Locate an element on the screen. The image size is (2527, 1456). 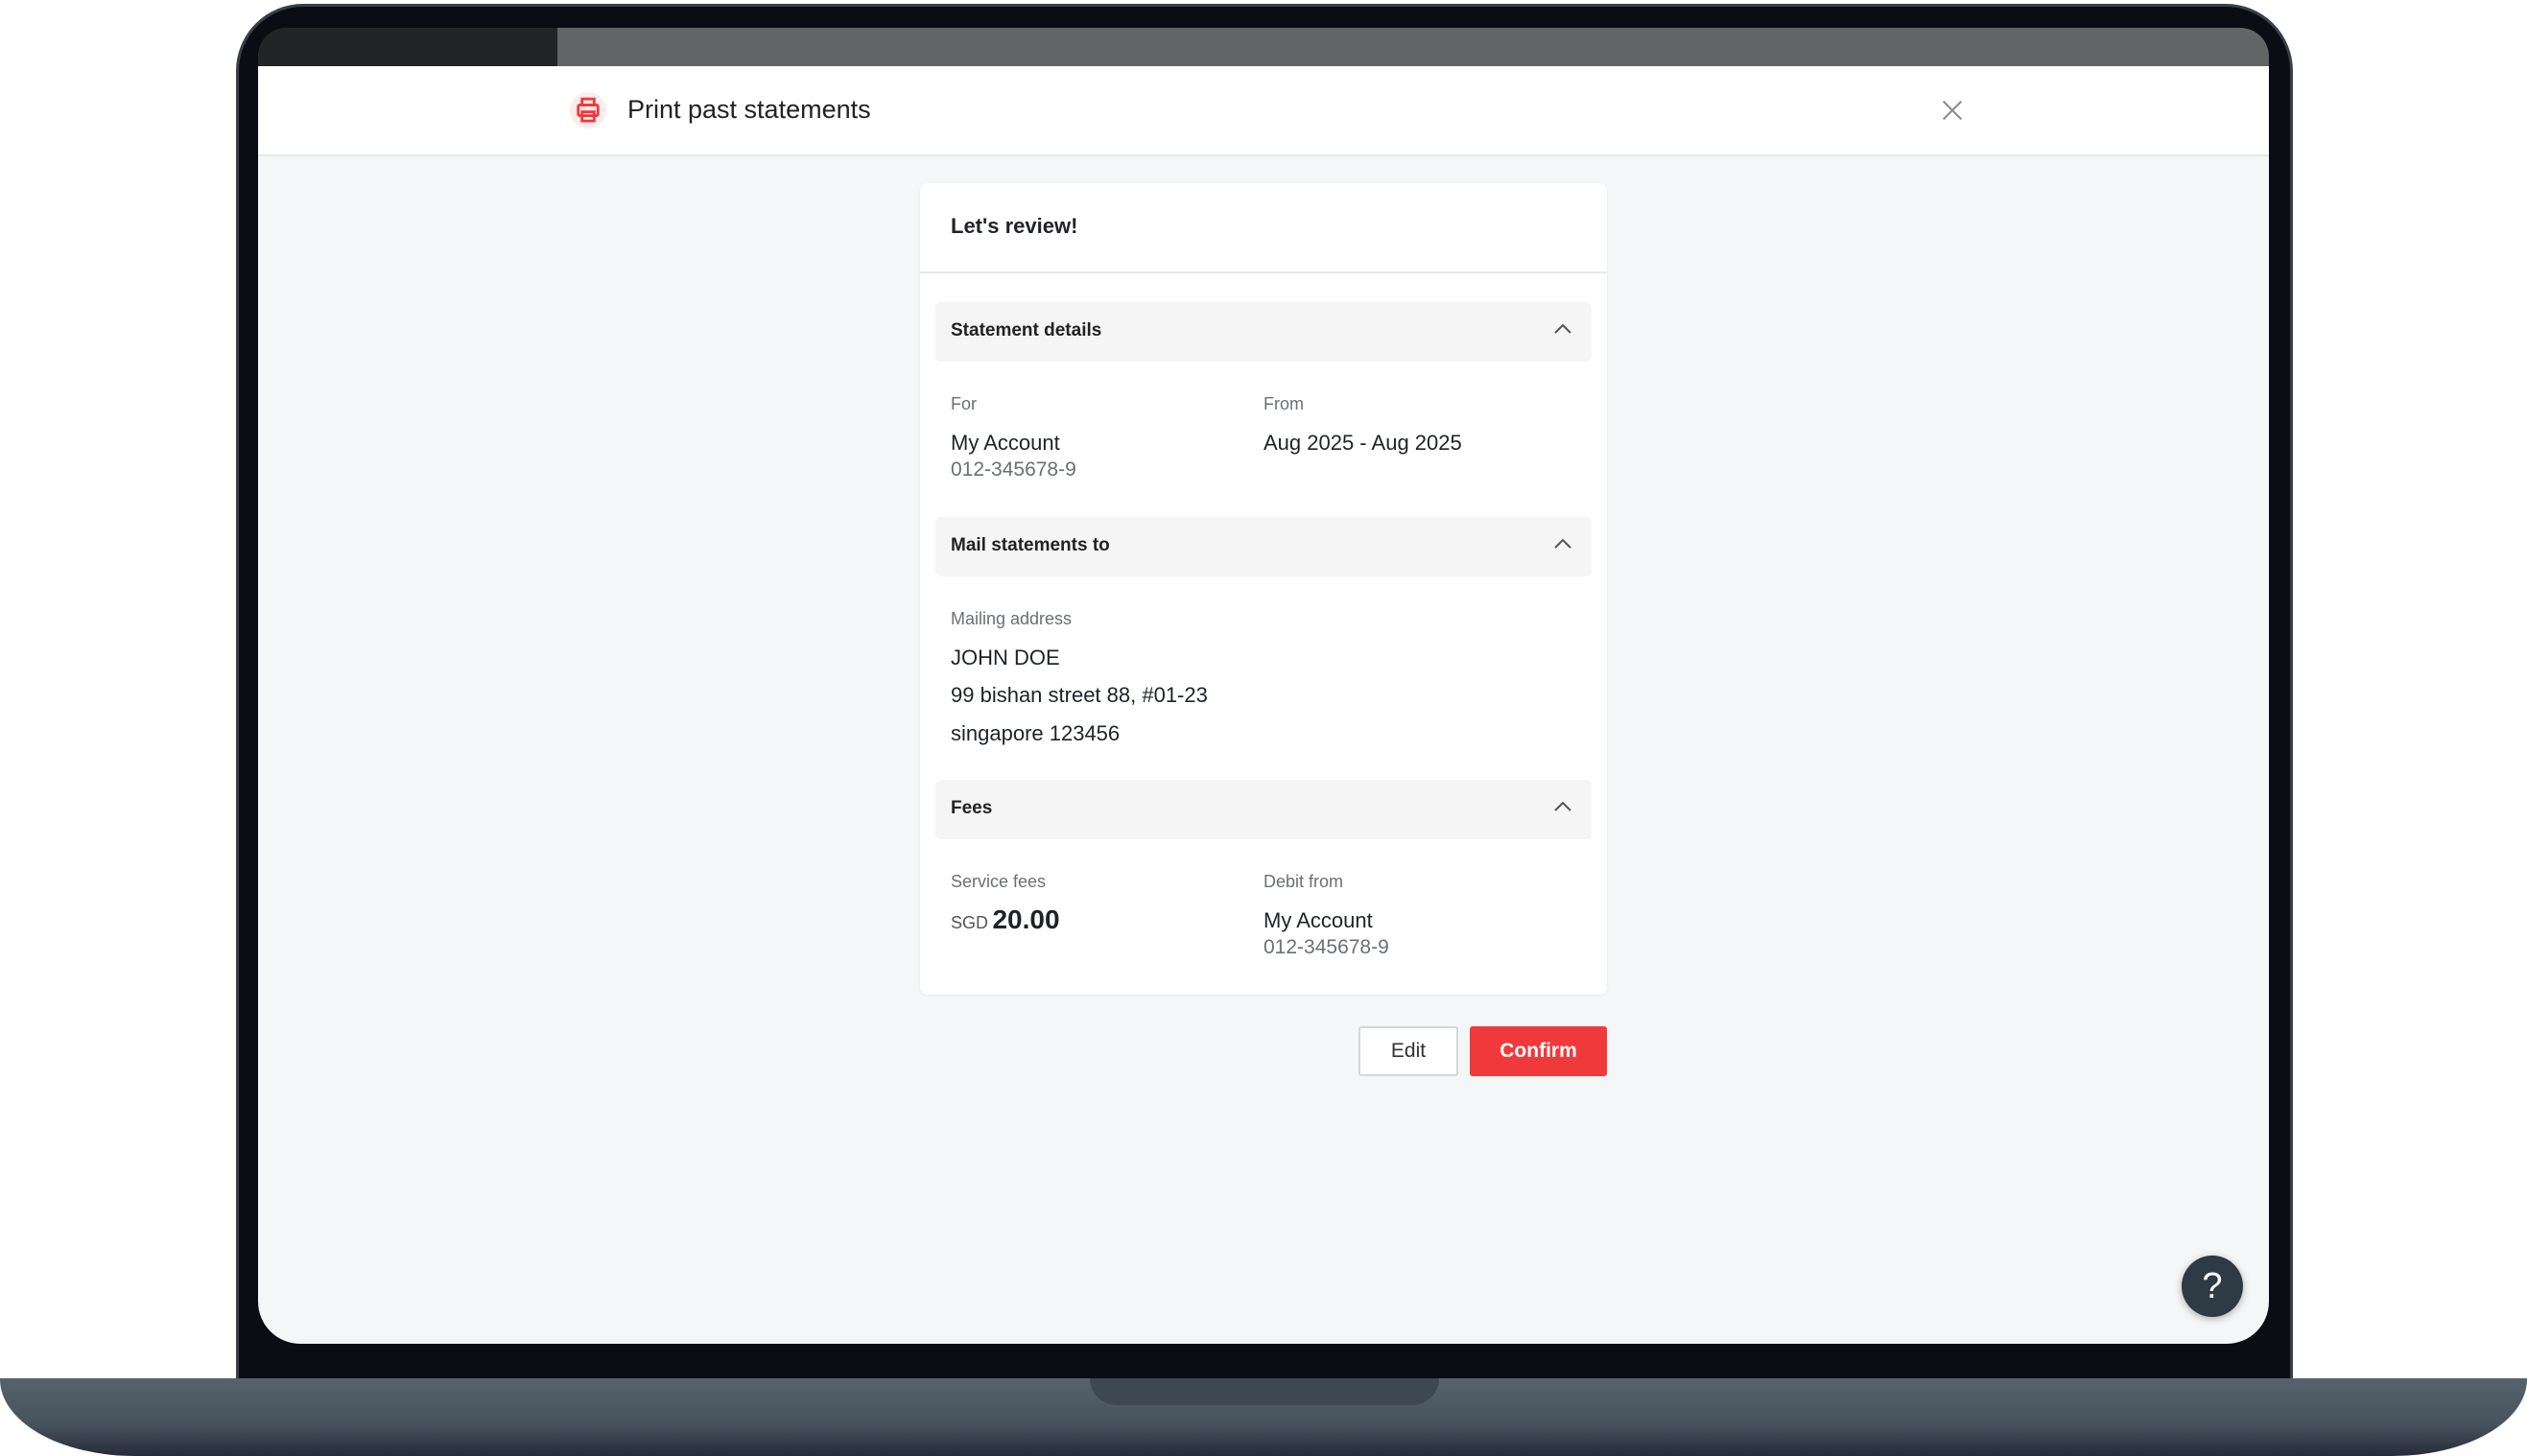
help-button: ? is located at coordinates (2212, 1286).